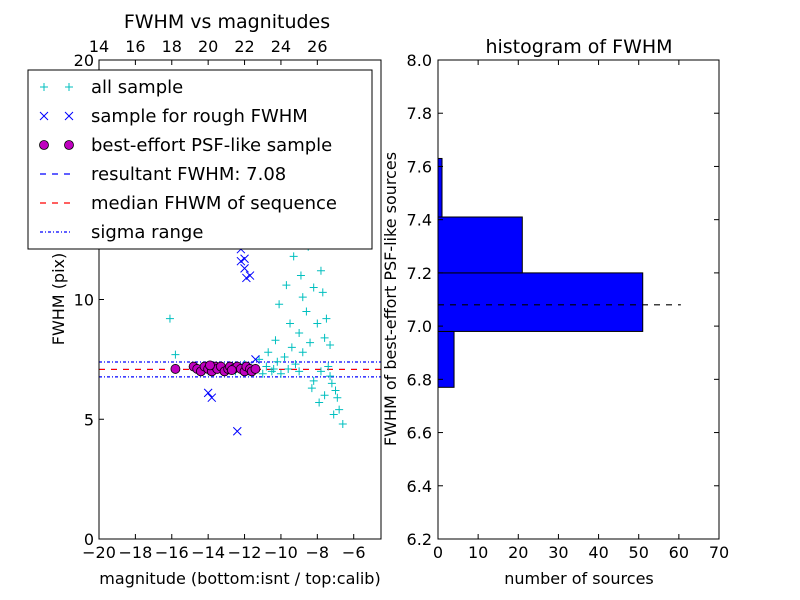 The image size is (800, 600). What do you see at coordinates (558, 552) in the screenshot?
I see `x-tick-label: 30` at bounding box center [558, 552].